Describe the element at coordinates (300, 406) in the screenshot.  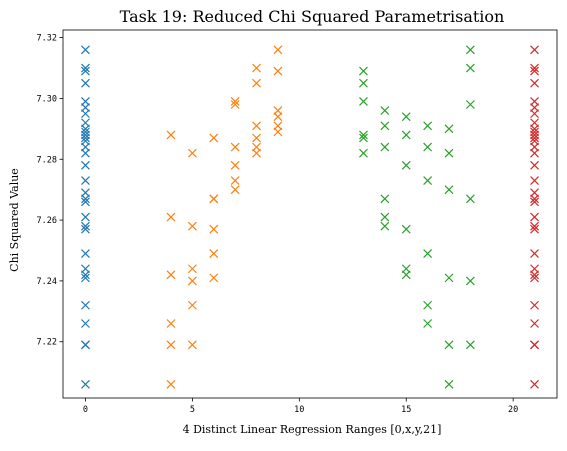
I see `x-axis: 0 5 10 15 20` at that location.